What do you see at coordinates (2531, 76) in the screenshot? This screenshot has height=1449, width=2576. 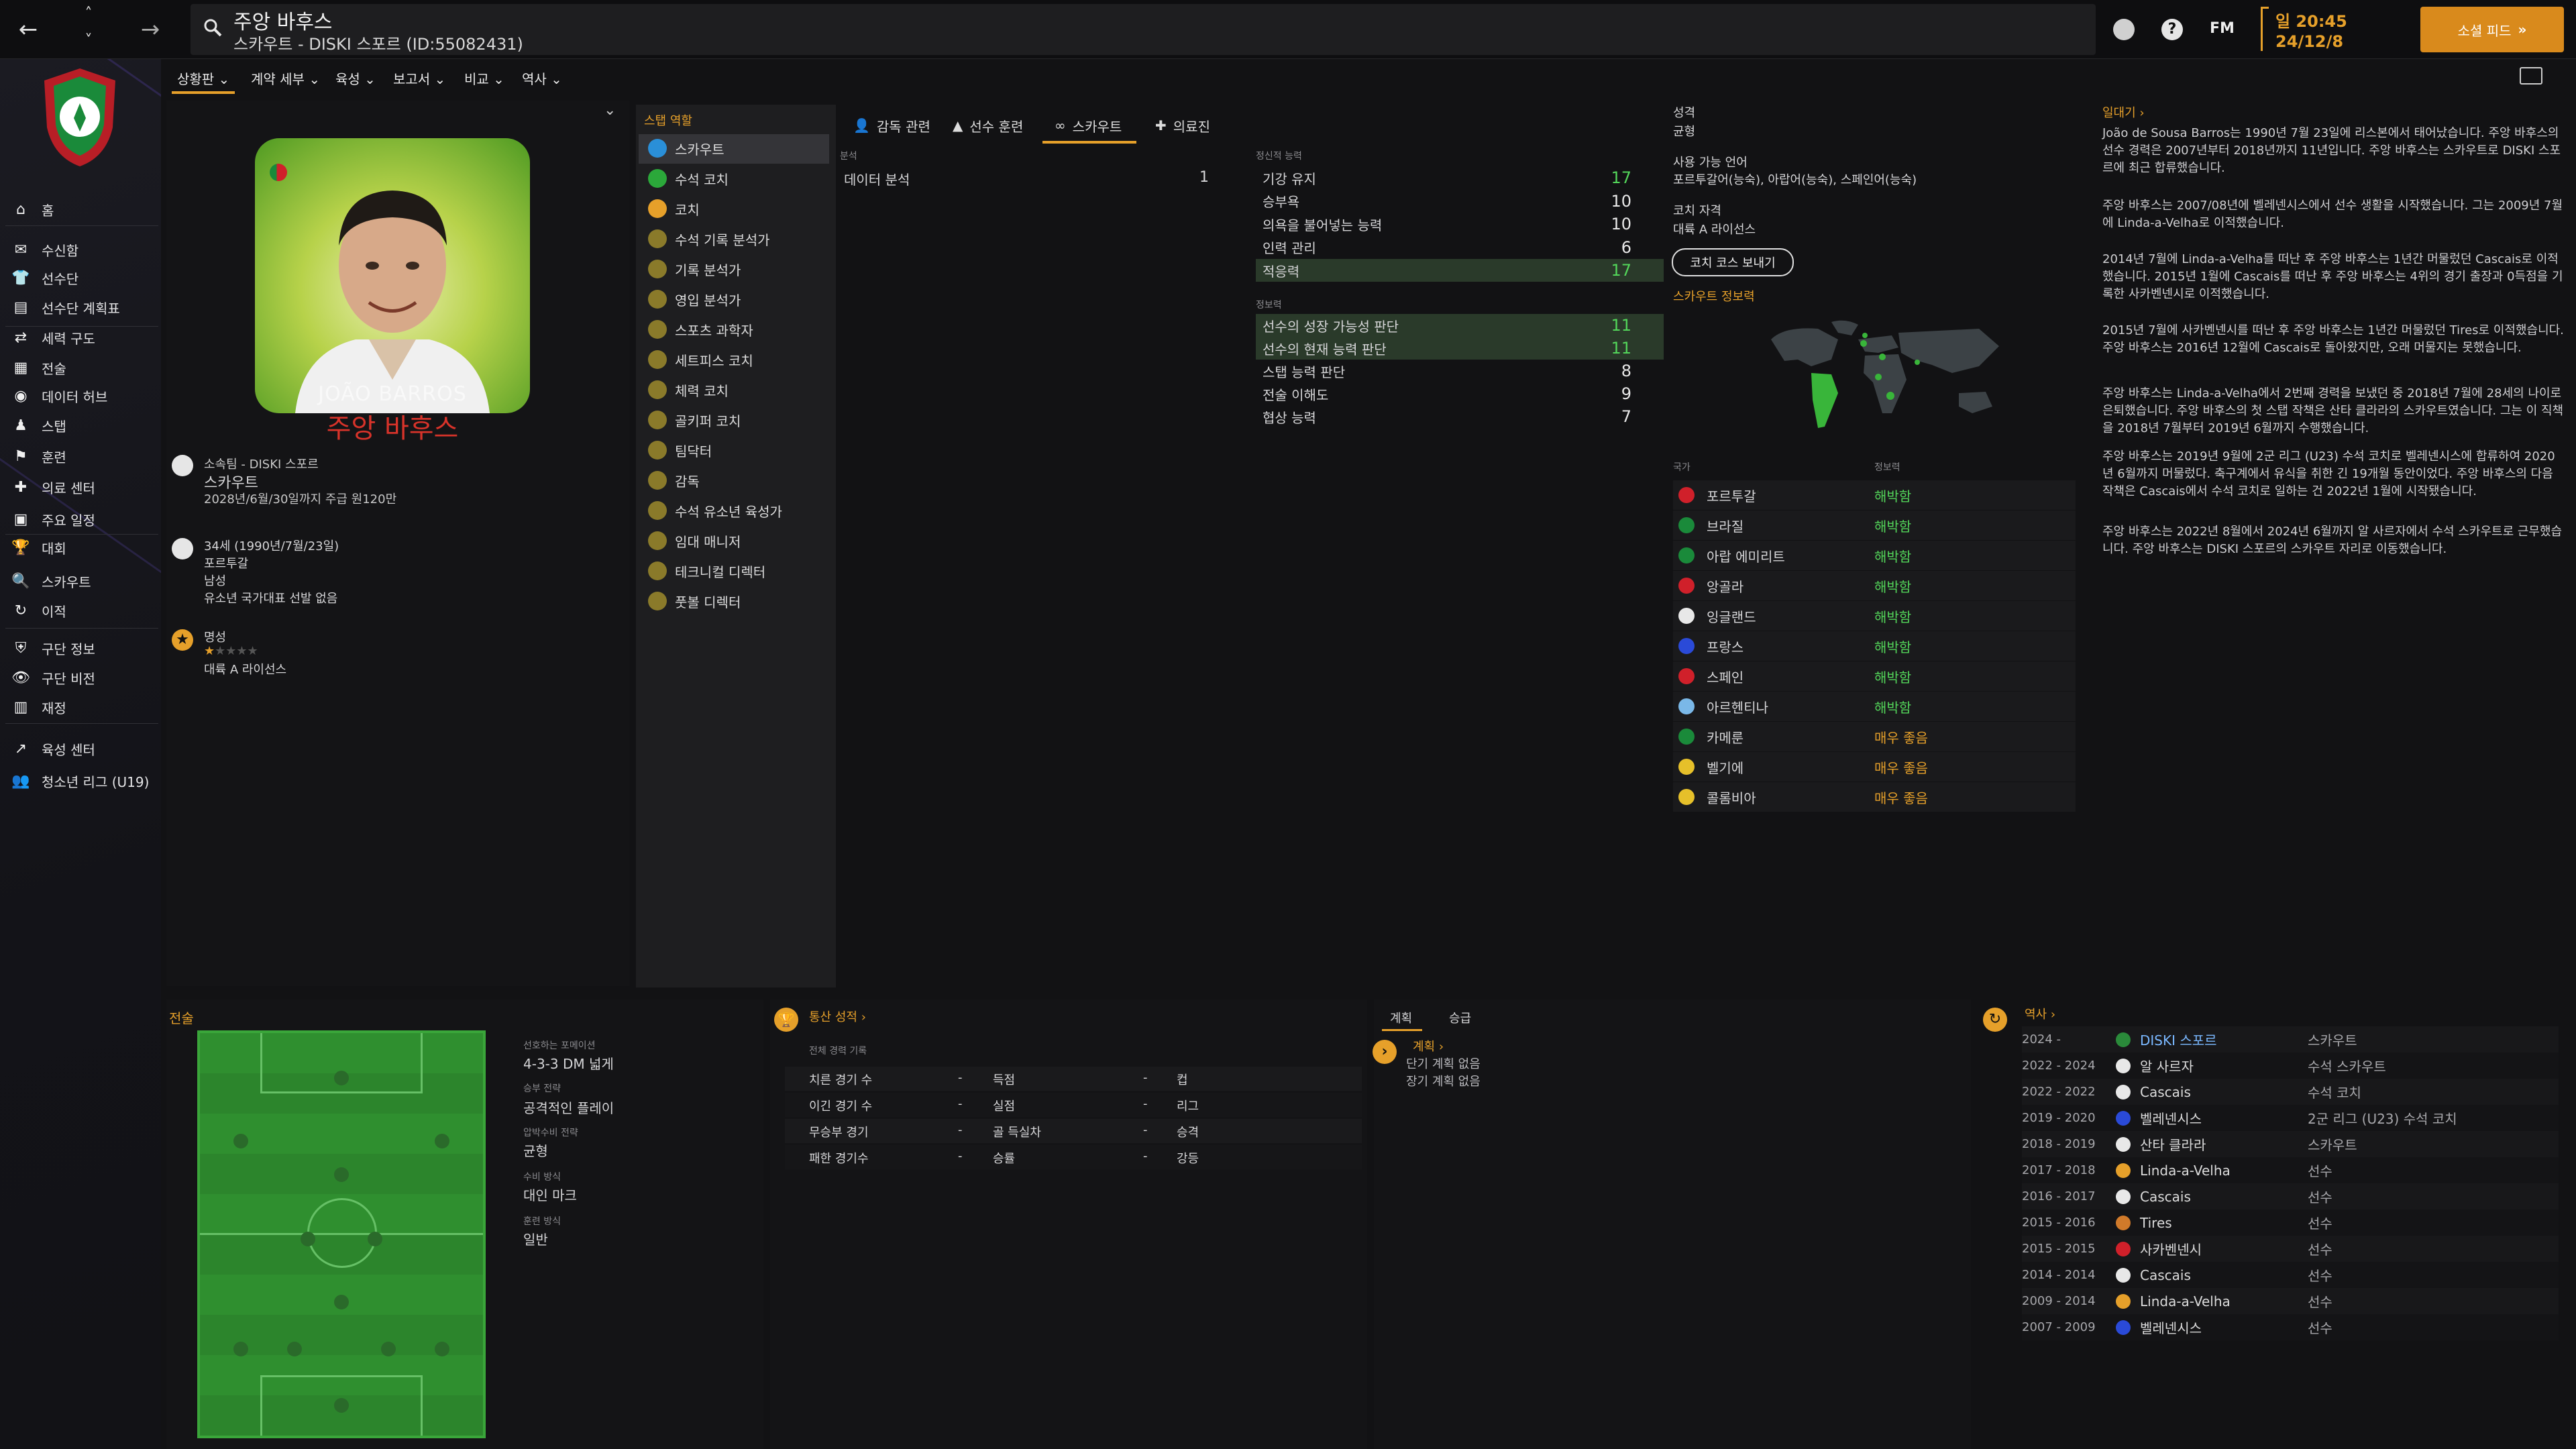 I see `screen-icon` at bounding box center [2531, 76].